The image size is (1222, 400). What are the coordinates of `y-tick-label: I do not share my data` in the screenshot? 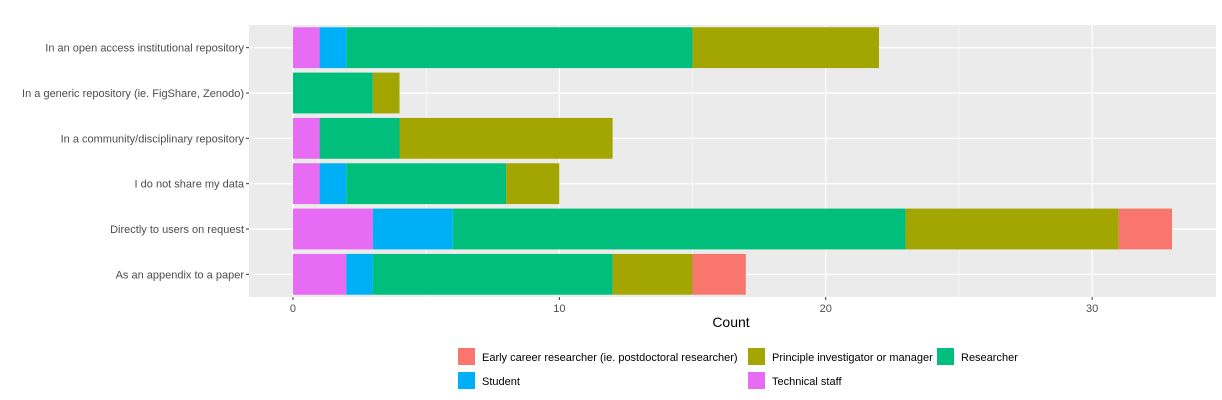 It's located at (190, 185).